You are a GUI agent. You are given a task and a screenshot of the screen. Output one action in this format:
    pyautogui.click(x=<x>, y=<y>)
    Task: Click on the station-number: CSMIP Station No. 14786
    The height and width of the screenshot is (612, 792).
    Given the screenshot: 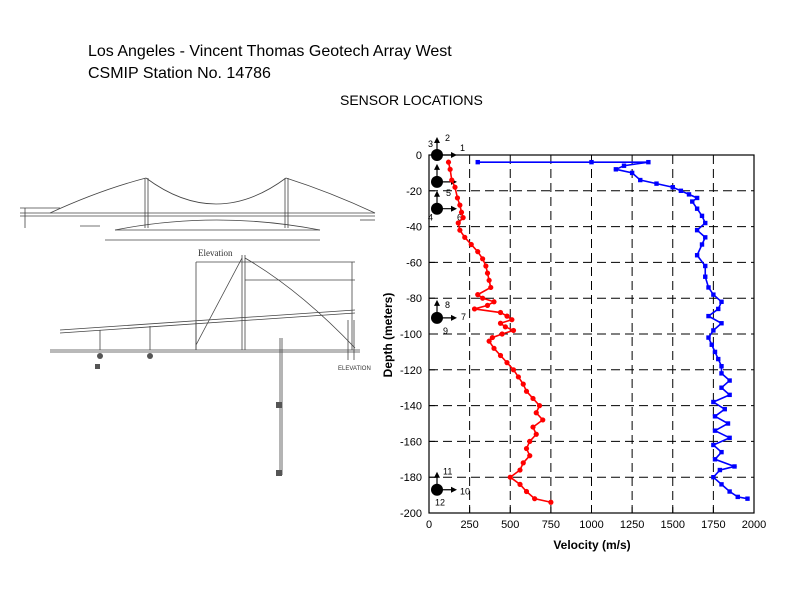 What is the action you would take?
    pyautogui.click(x=179, y=73)
    